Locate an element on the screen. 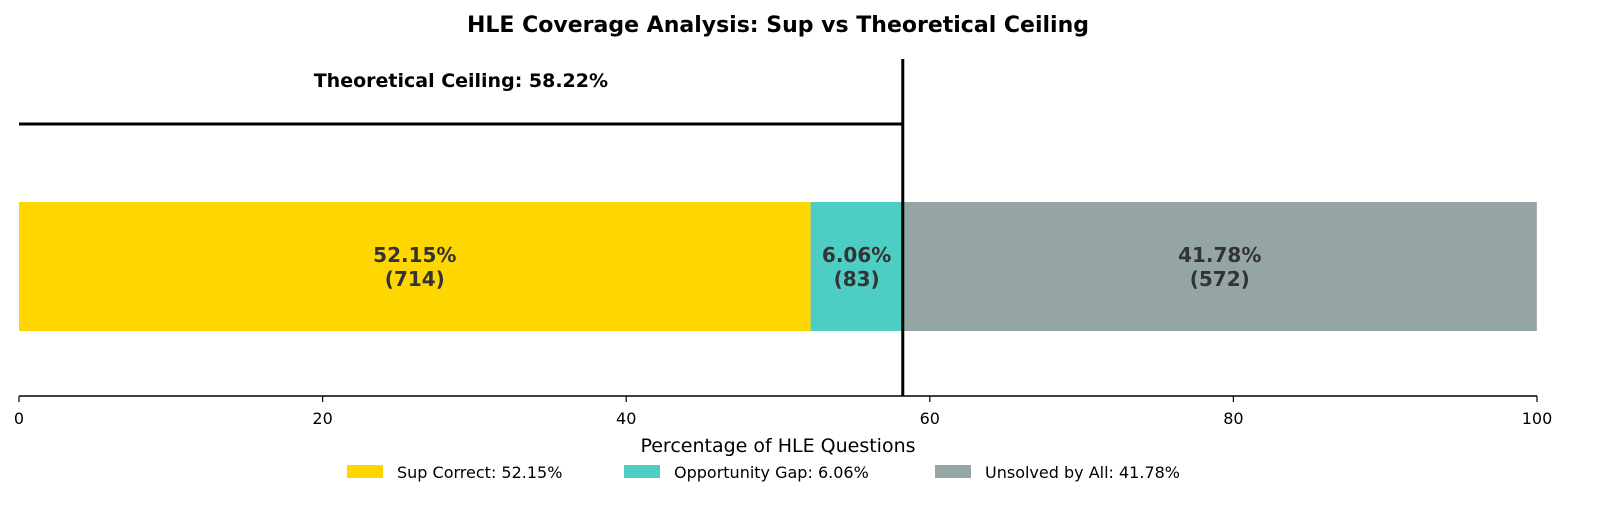 This screenshot has height=512, width=1600. bar-label-count: (83) is located at coordinates (857, 279).